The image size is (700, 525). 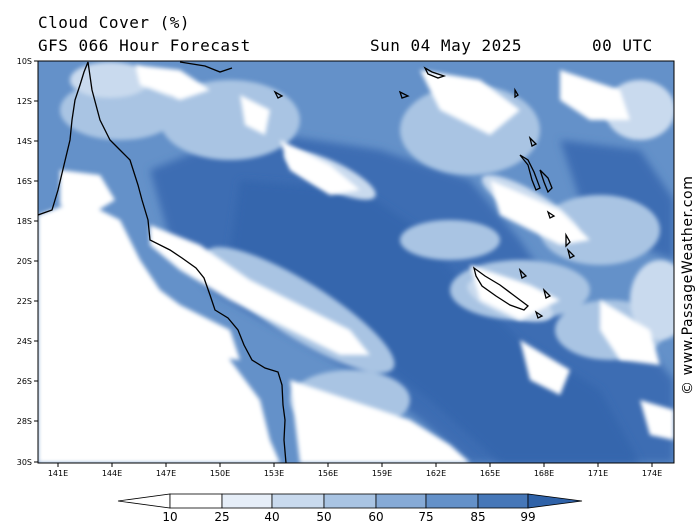 What do you see at coordinates (24, 381) in the screenshot?
I see `lat-label: 26S` at bounding box center [24, 381].